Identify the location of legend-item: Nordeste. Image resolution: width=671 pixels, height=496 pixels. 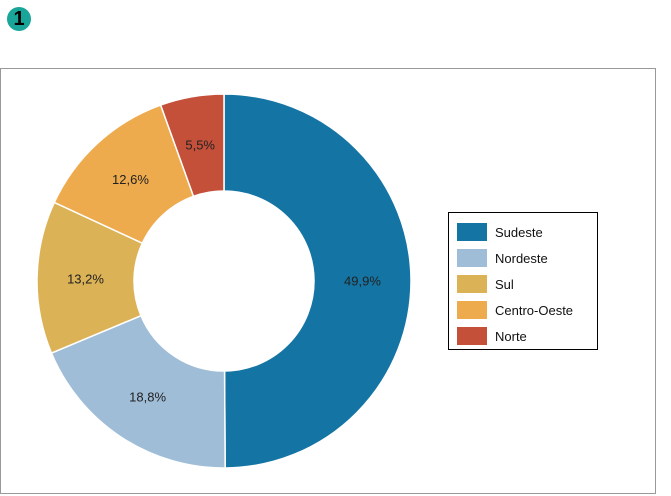
(527, 258).